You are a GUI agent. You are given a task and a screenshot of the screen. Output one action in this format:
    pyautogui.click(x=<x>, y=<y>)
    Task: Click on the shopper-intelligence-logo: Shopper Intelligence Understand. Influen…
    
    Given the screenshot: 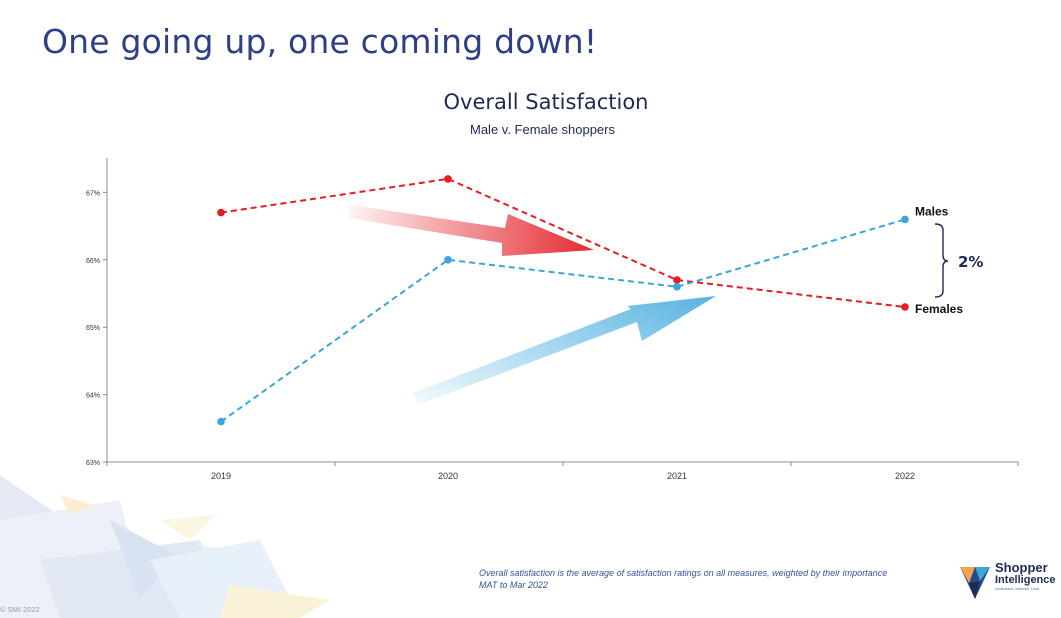 What is the action you would take?
    pyautogui.click(x=1008, y=582)
    